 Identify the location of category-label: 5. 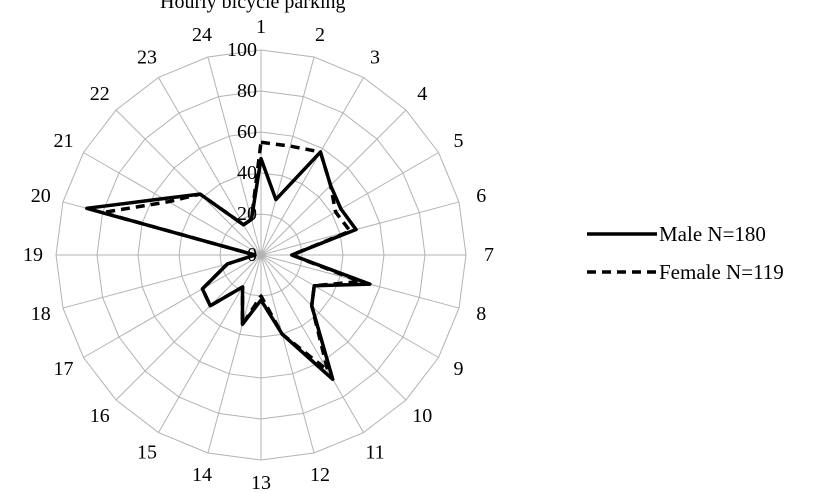
(458, 141).